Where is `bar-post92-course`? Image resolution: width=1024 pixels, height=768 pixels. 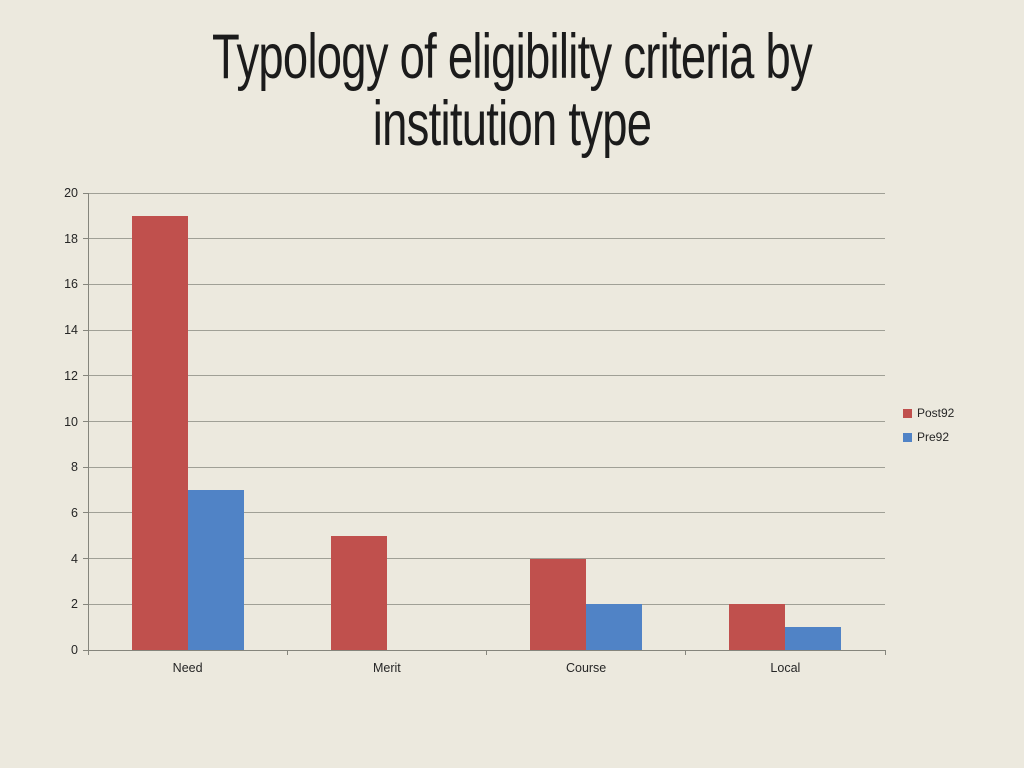 bar-post92-course is located at coordinates (558, 604).